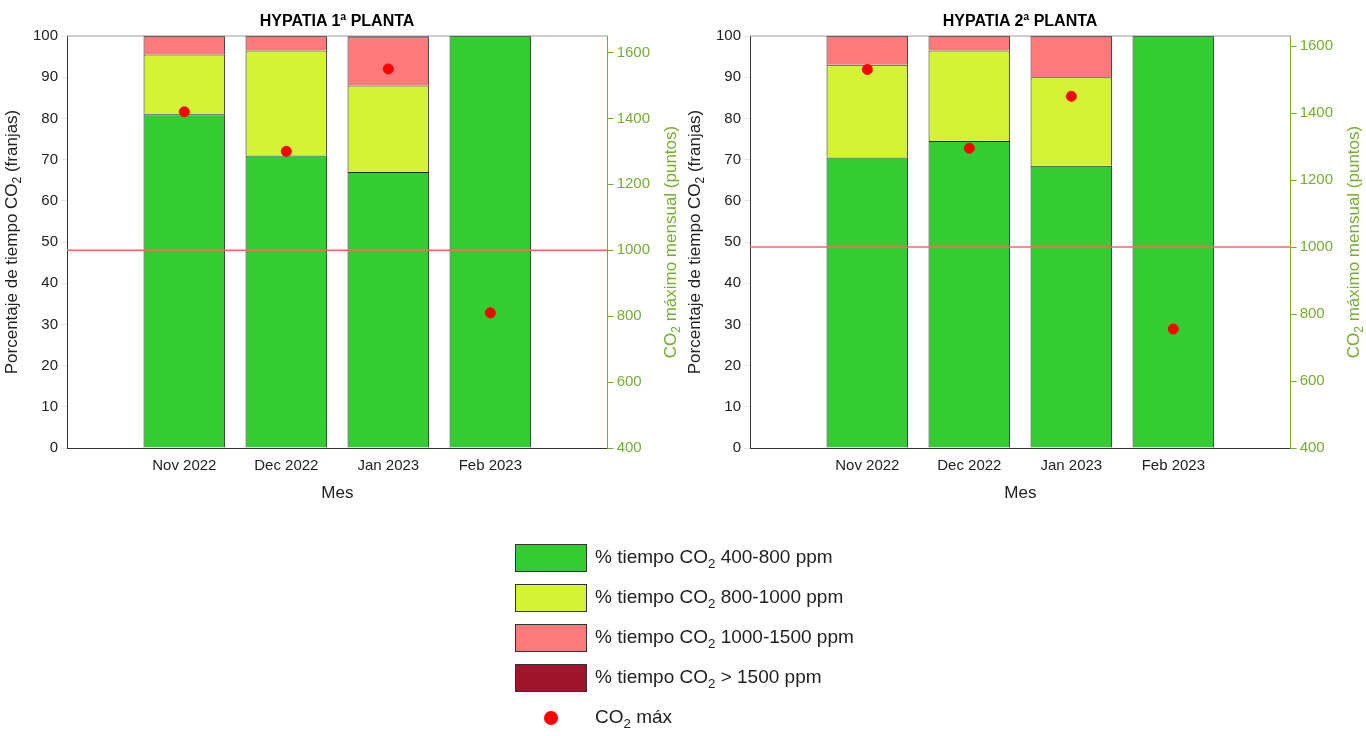  What do you see at coordinates (714, 558) in the screenshot?
I see `text: % tiempo CO$_{2}$ 400-800 ppm` at bounding box center [714, 558].